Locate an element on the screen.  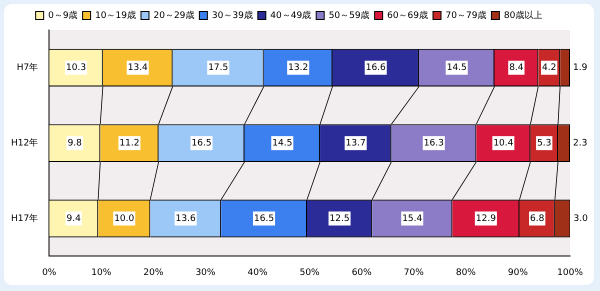
x-tick-label: 10% is located at coordinates (101, 273).